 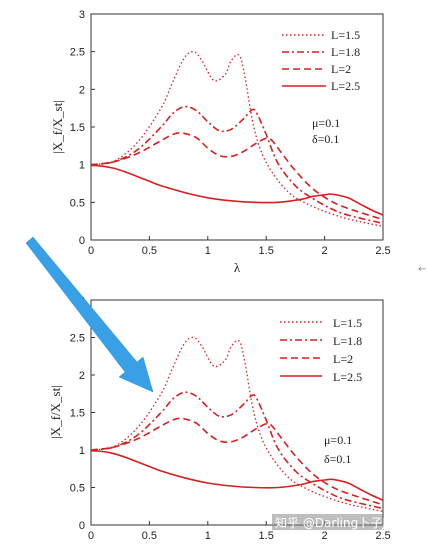 I want to click on blue-arrow-icon, so click(x=89, y=314).